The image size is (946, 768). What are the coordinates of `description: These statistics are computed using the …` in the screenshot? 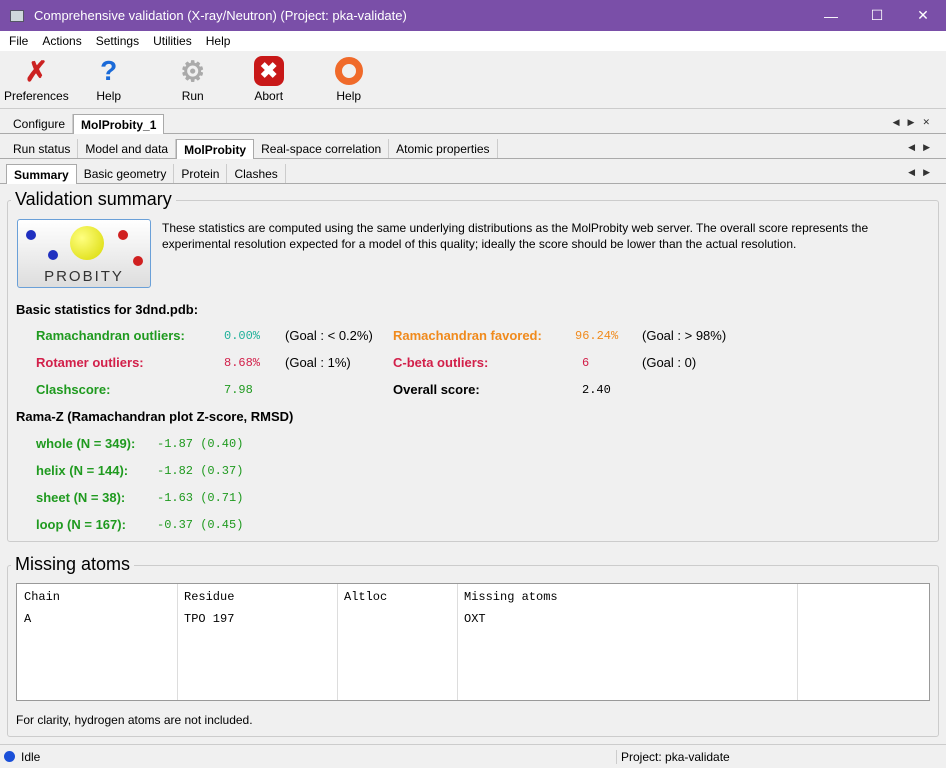 It's located at (515, 236).